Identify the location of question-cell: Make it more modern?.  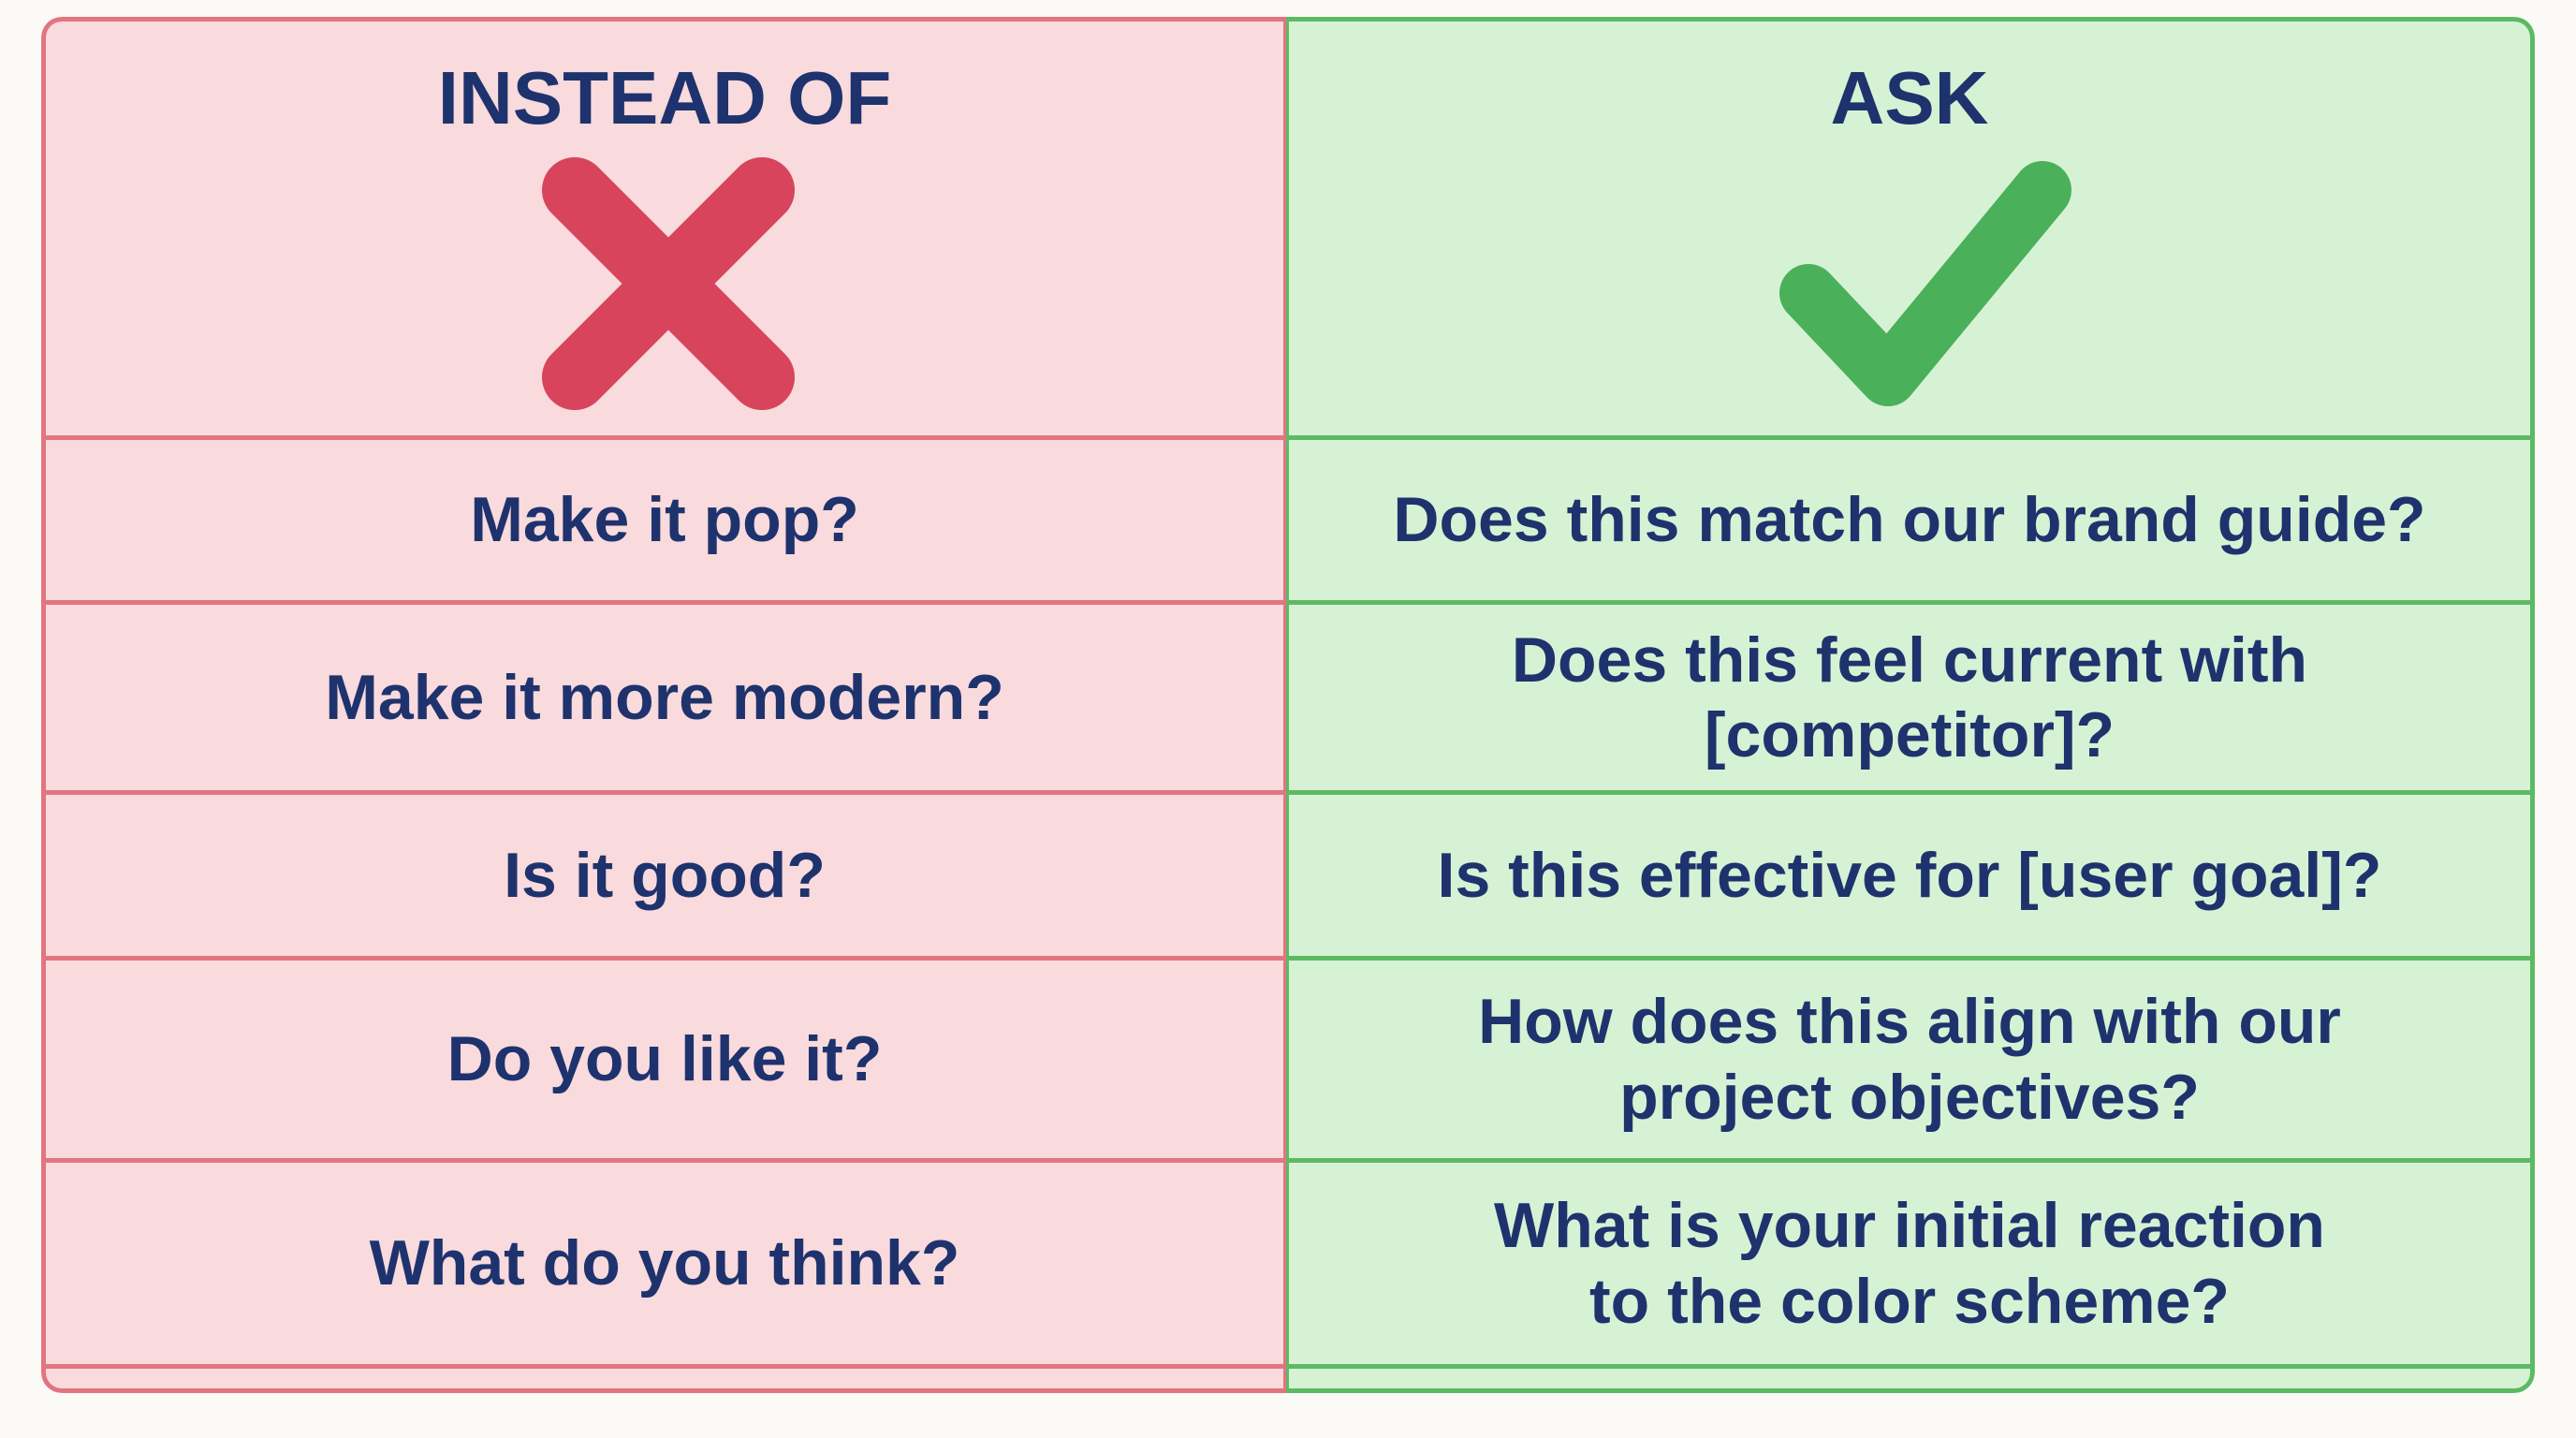
(664, 697).